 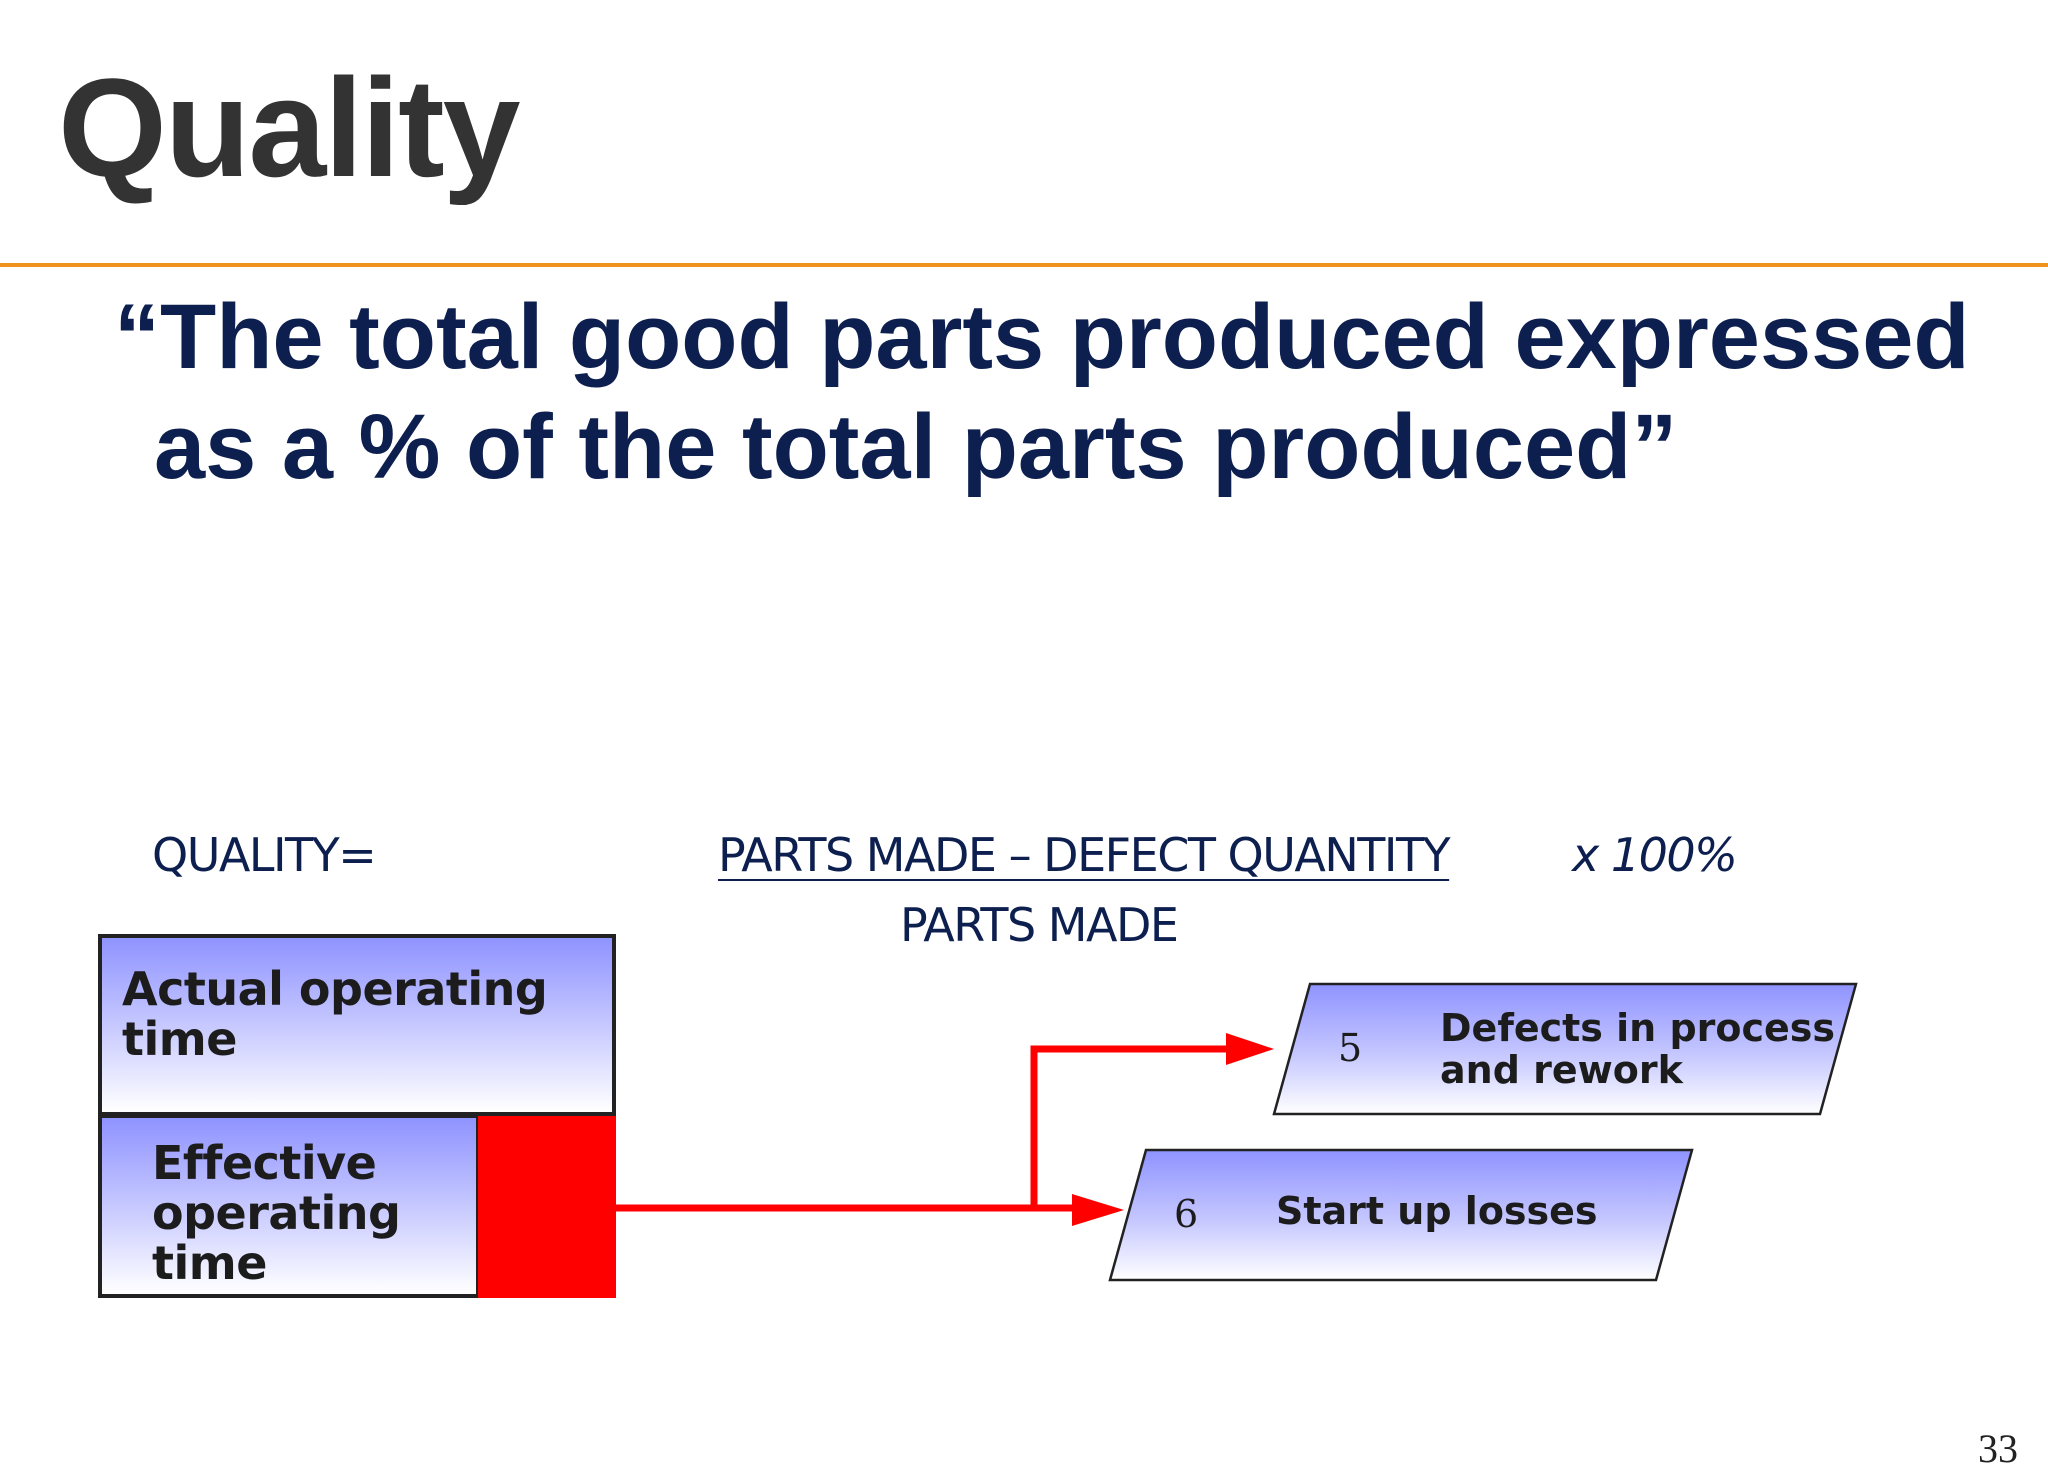 What do you see at coordinates (264, 1163) in the screenshot?
I see `effective-operating-time-line-1: Effective` at bounding box center [264, 1163].